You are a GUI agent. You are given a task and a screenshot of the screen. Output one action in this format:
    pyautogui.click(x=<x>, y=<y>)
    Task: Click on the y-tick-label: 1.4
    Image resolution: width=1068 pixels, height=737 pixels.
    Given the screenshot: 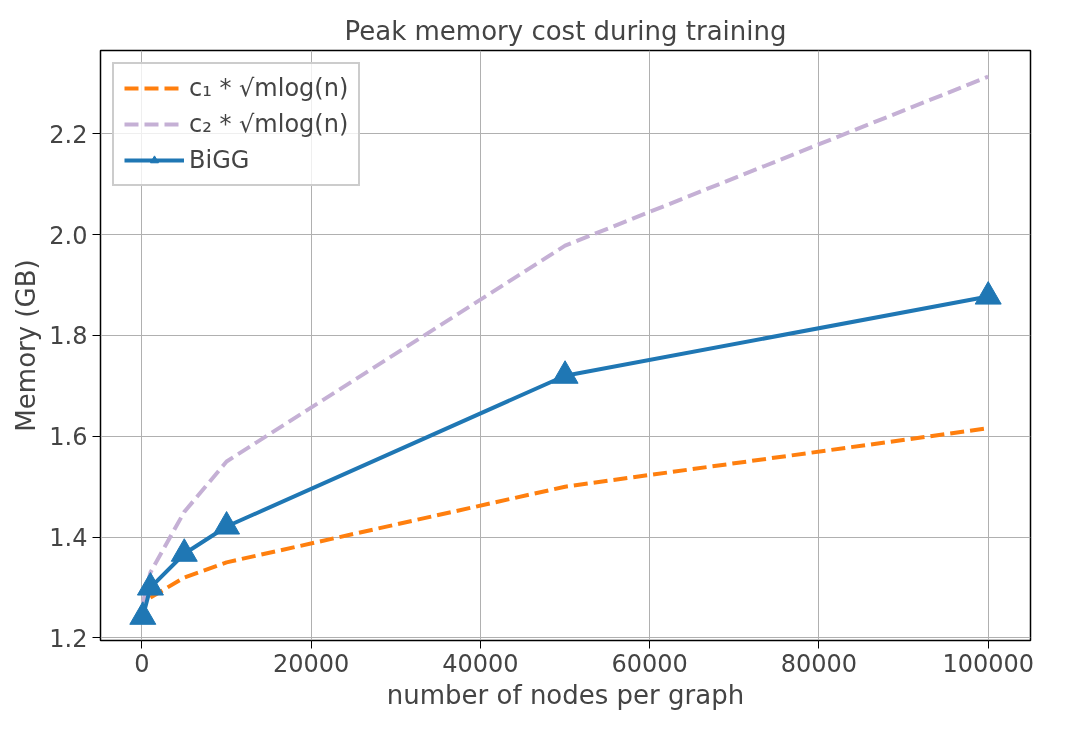 What is the action you would take?
    pyautogui.click(x=68, y=538)
    